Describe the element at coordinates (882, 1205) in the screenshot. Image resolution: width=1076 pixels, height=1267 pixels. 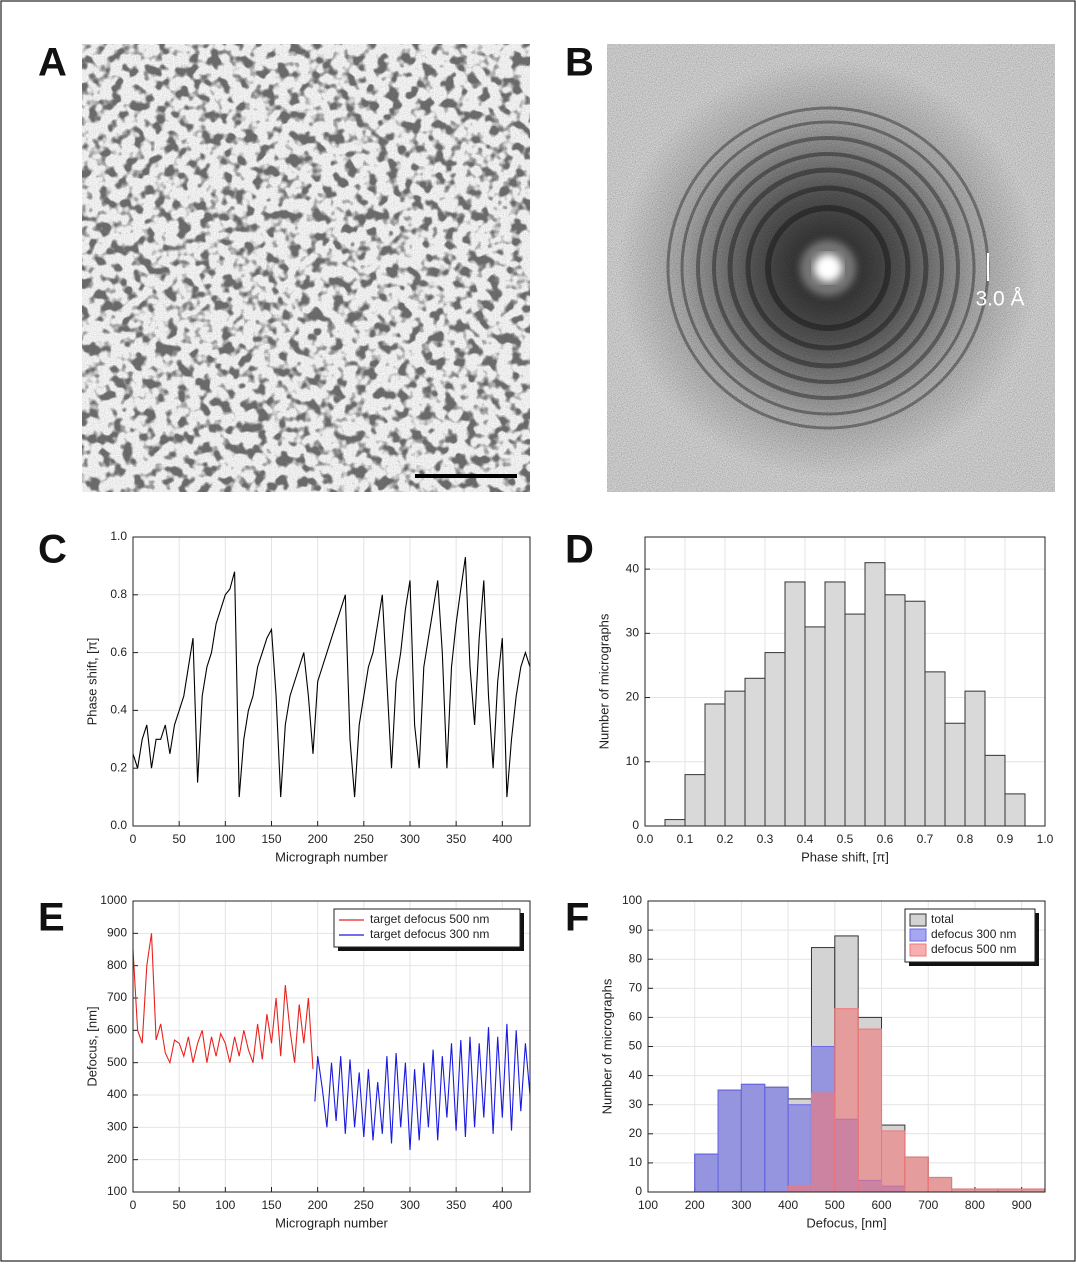
I see `x-tick-label: 600` at that location.